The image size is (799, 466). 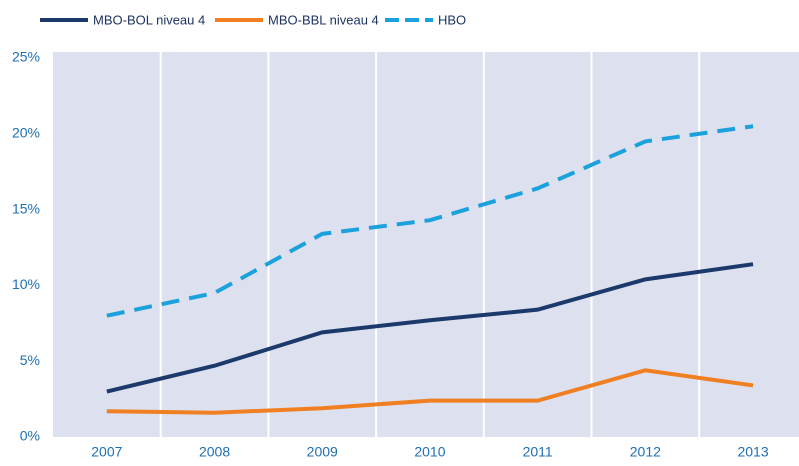 I want to click on y-tick-label: 20%, so click(x=26, y=133).